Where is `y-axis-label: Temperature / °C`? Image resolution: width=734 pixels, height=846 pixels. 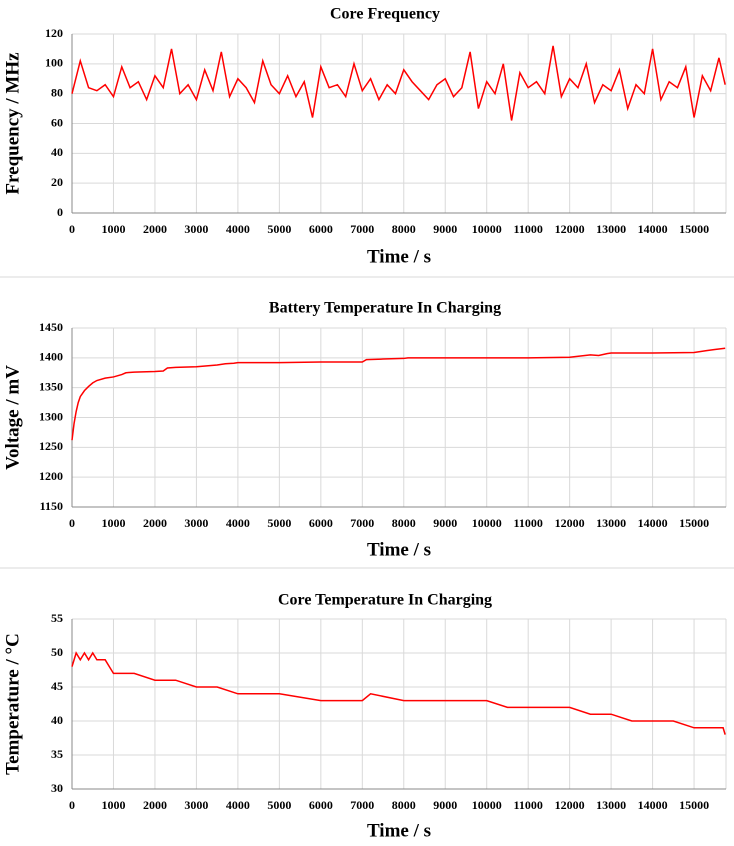
y-axis-label: Temperature / °C is located at coordinates (12, 704).